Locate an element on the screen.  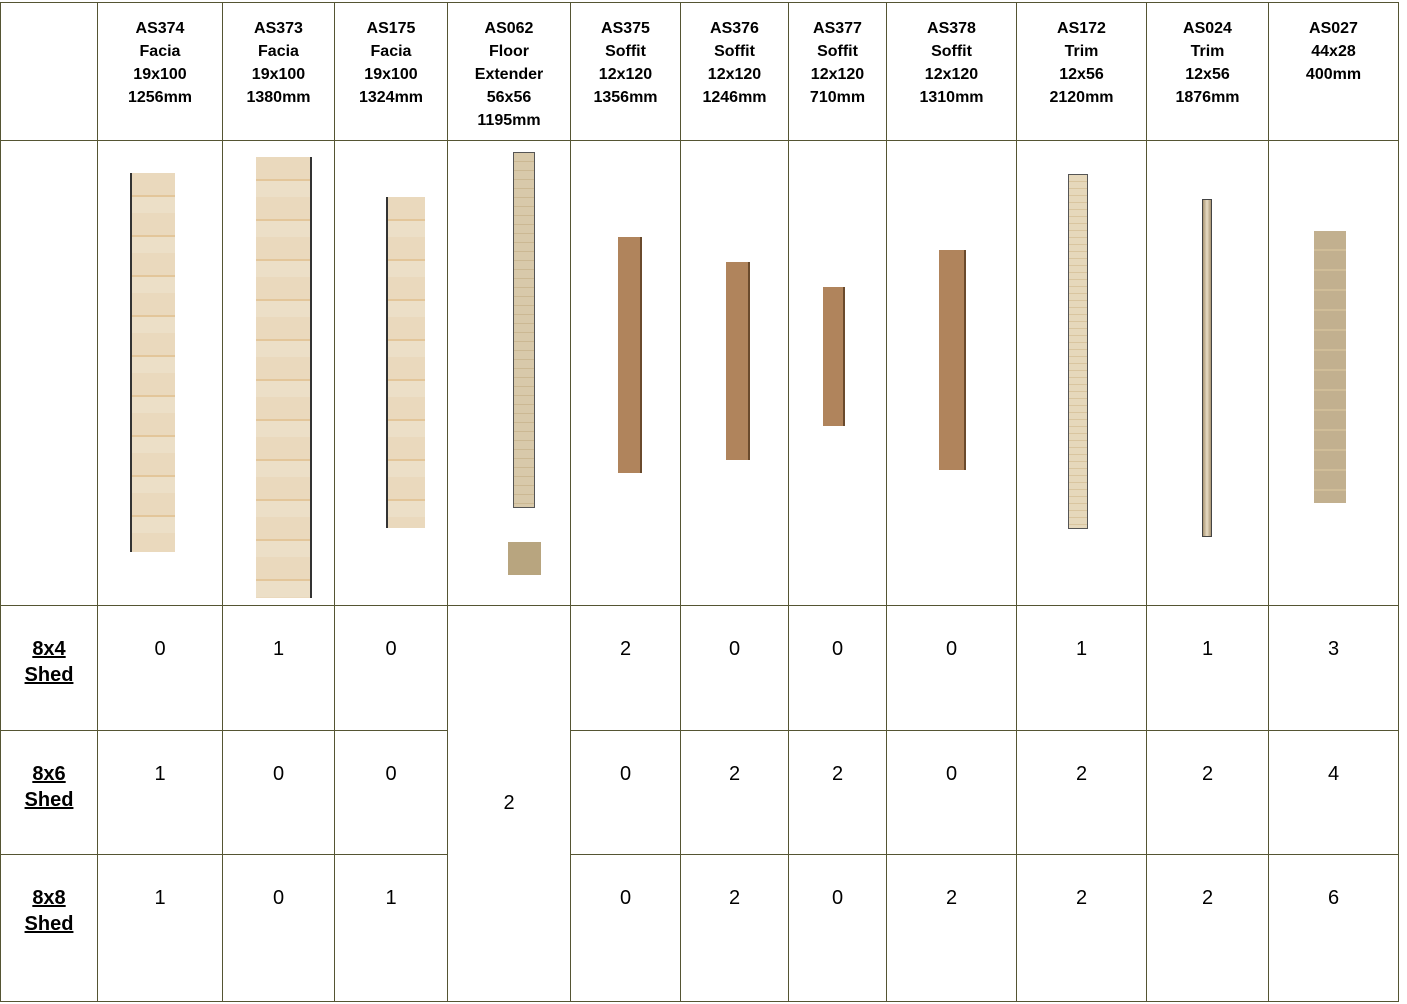
header-line: AS374 is located at coordinates (160, 28).